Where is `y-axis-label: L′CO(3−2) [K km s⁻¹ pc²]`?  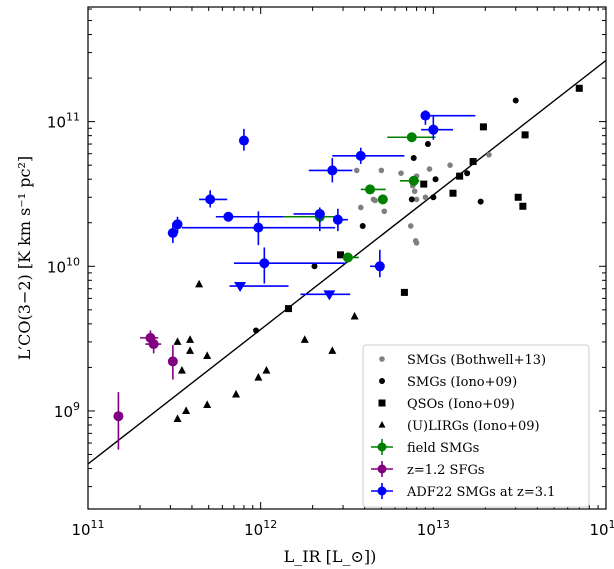
y-axis-label: L′CO(3−2) [K km s⁻¹ pc²] is located at coordinates (24, 258).